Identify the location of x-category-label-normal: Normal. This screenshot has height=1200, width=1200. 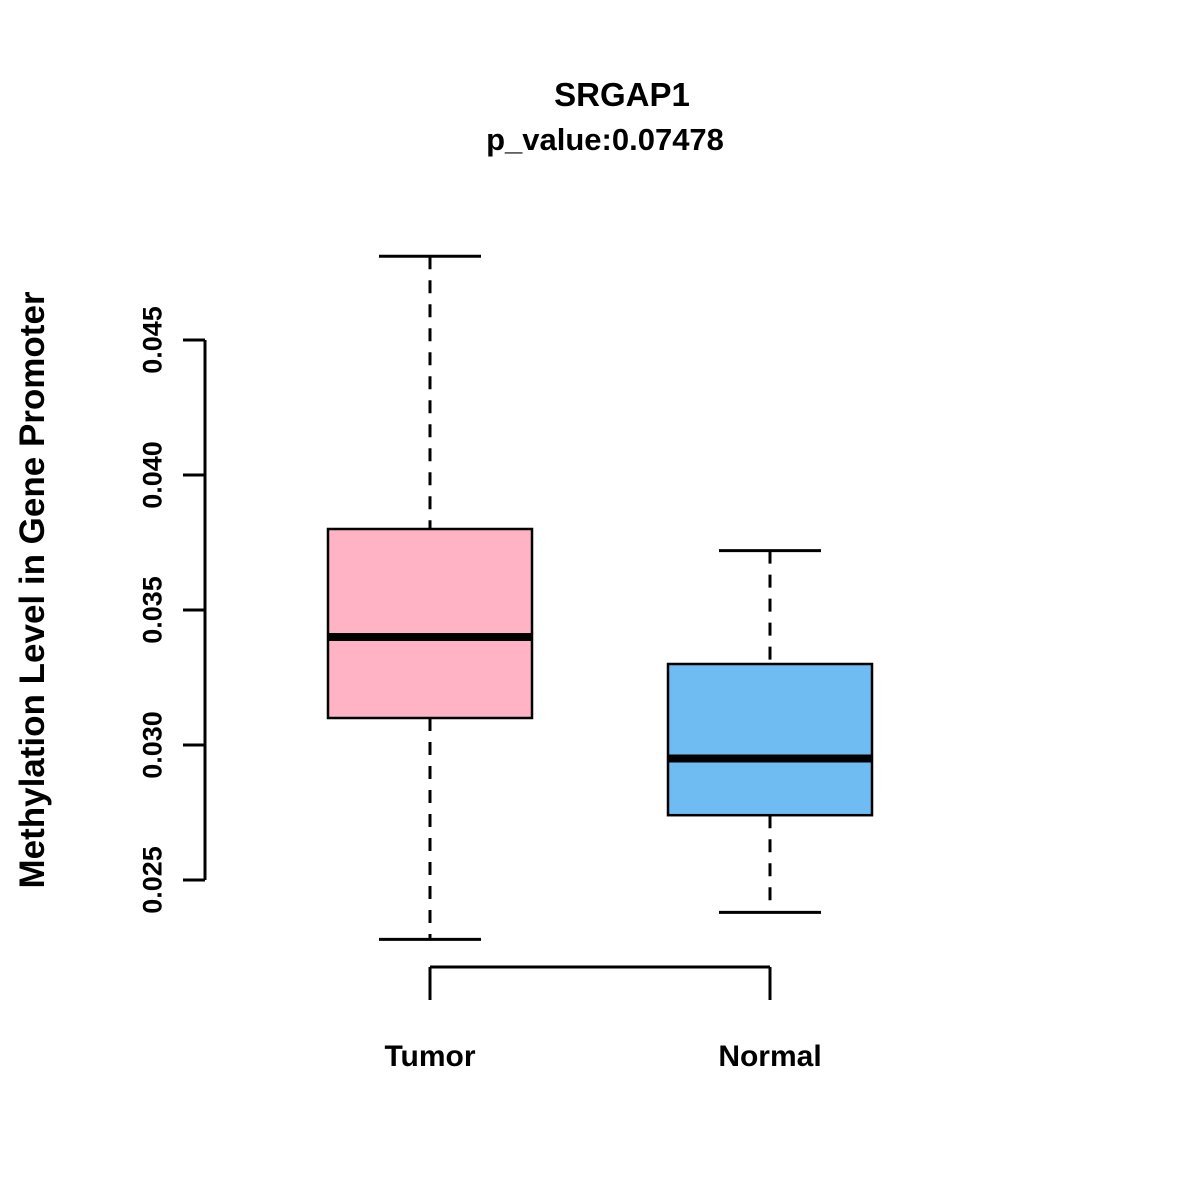
(770, 1056).